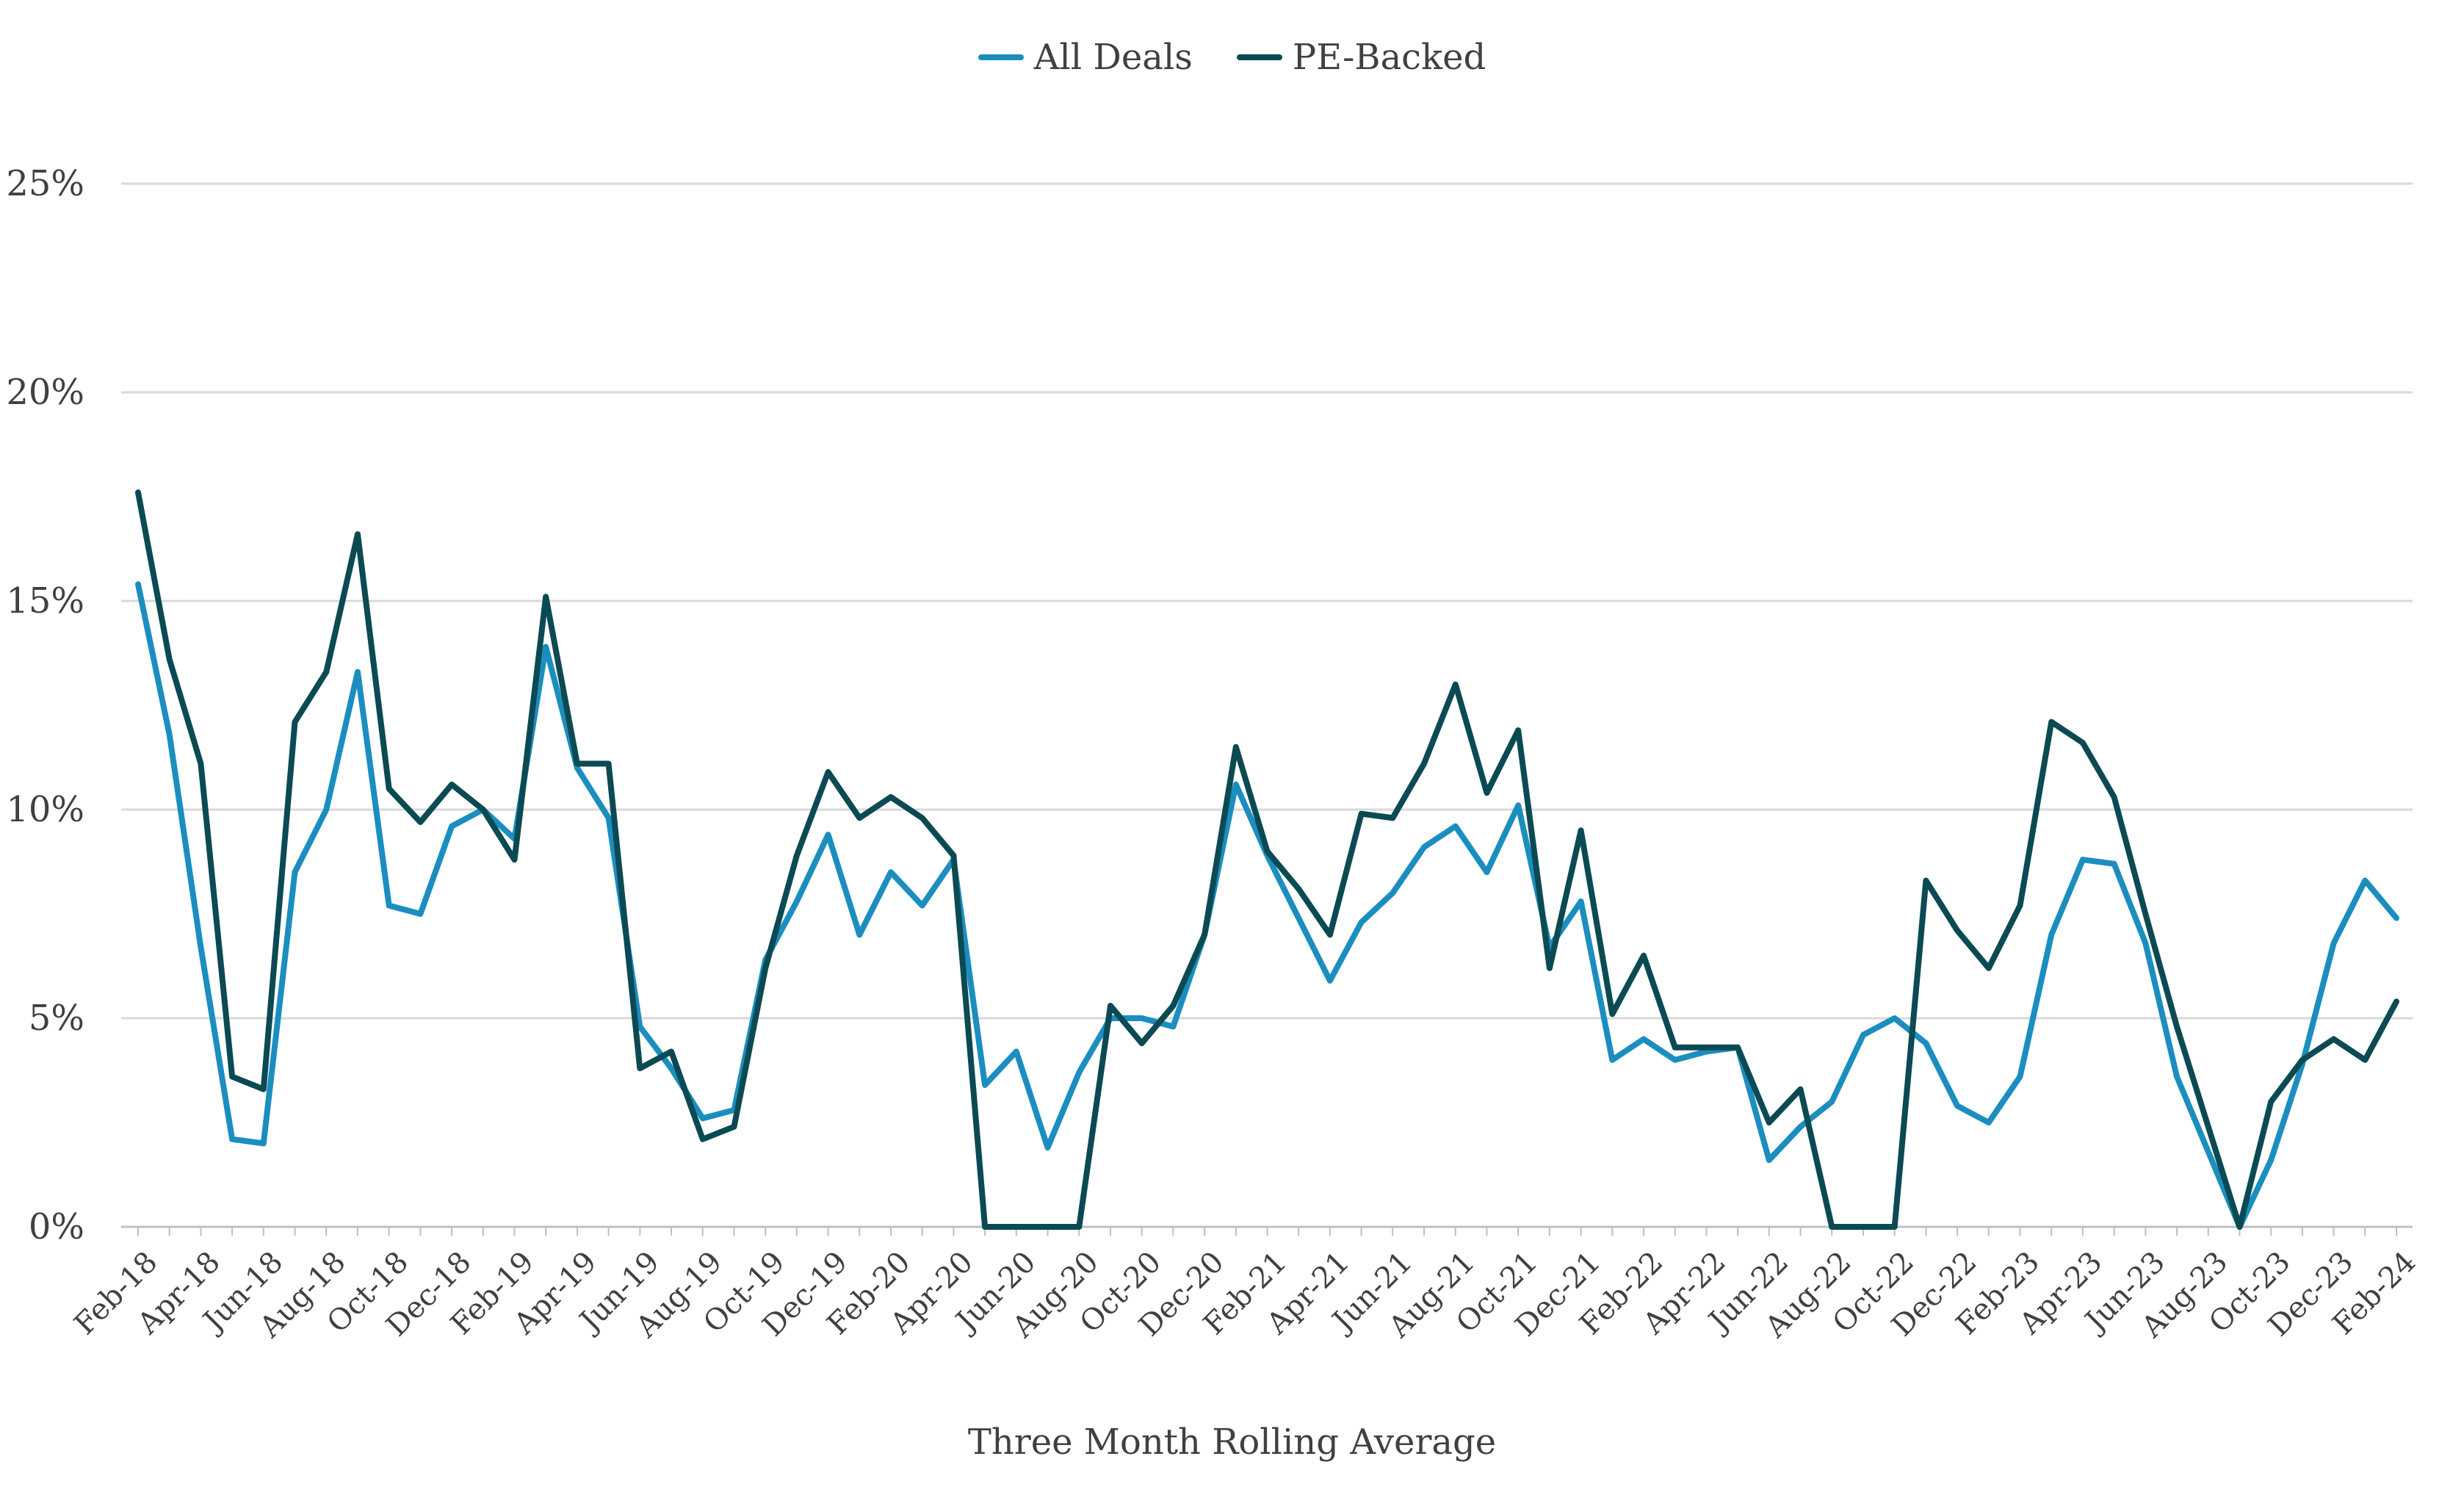 This screenshot has height=1495, width=2464. Describe the element at coordinates (1232, 58) in the screenshot. I see `legend: All Deals PE-Backed` at that location.